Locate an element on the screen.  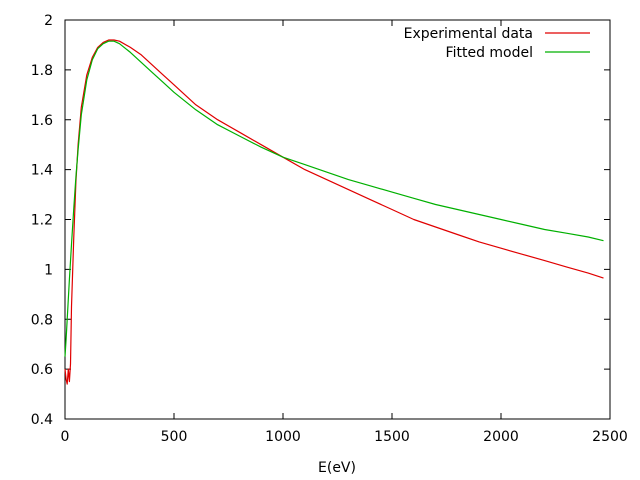
x-tick-label: 500 is located at coordinates (174, 437).